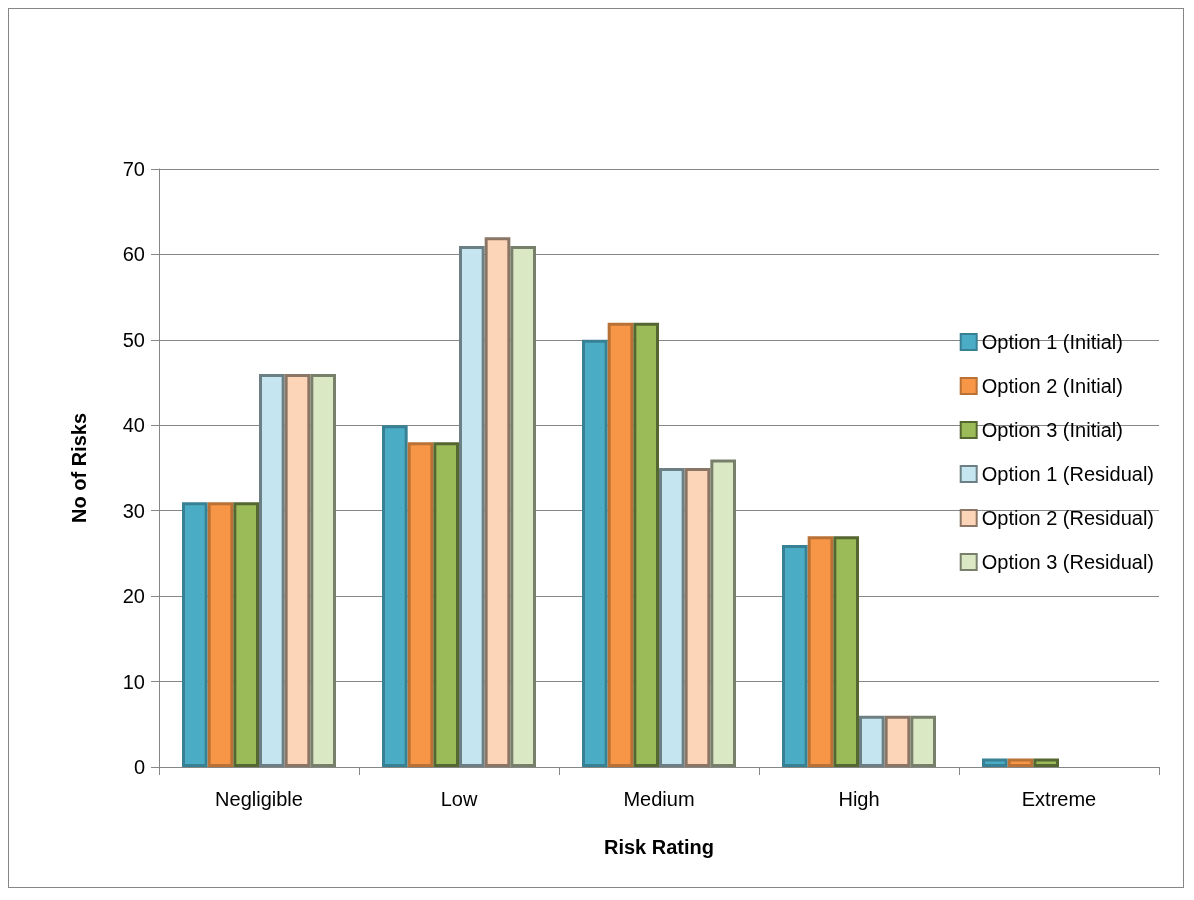  What do you see at coordinates (1068, 562) in the screenshot?
I see `legend-label: Option 3 (Residual)` at bounding box center [1068, 562].